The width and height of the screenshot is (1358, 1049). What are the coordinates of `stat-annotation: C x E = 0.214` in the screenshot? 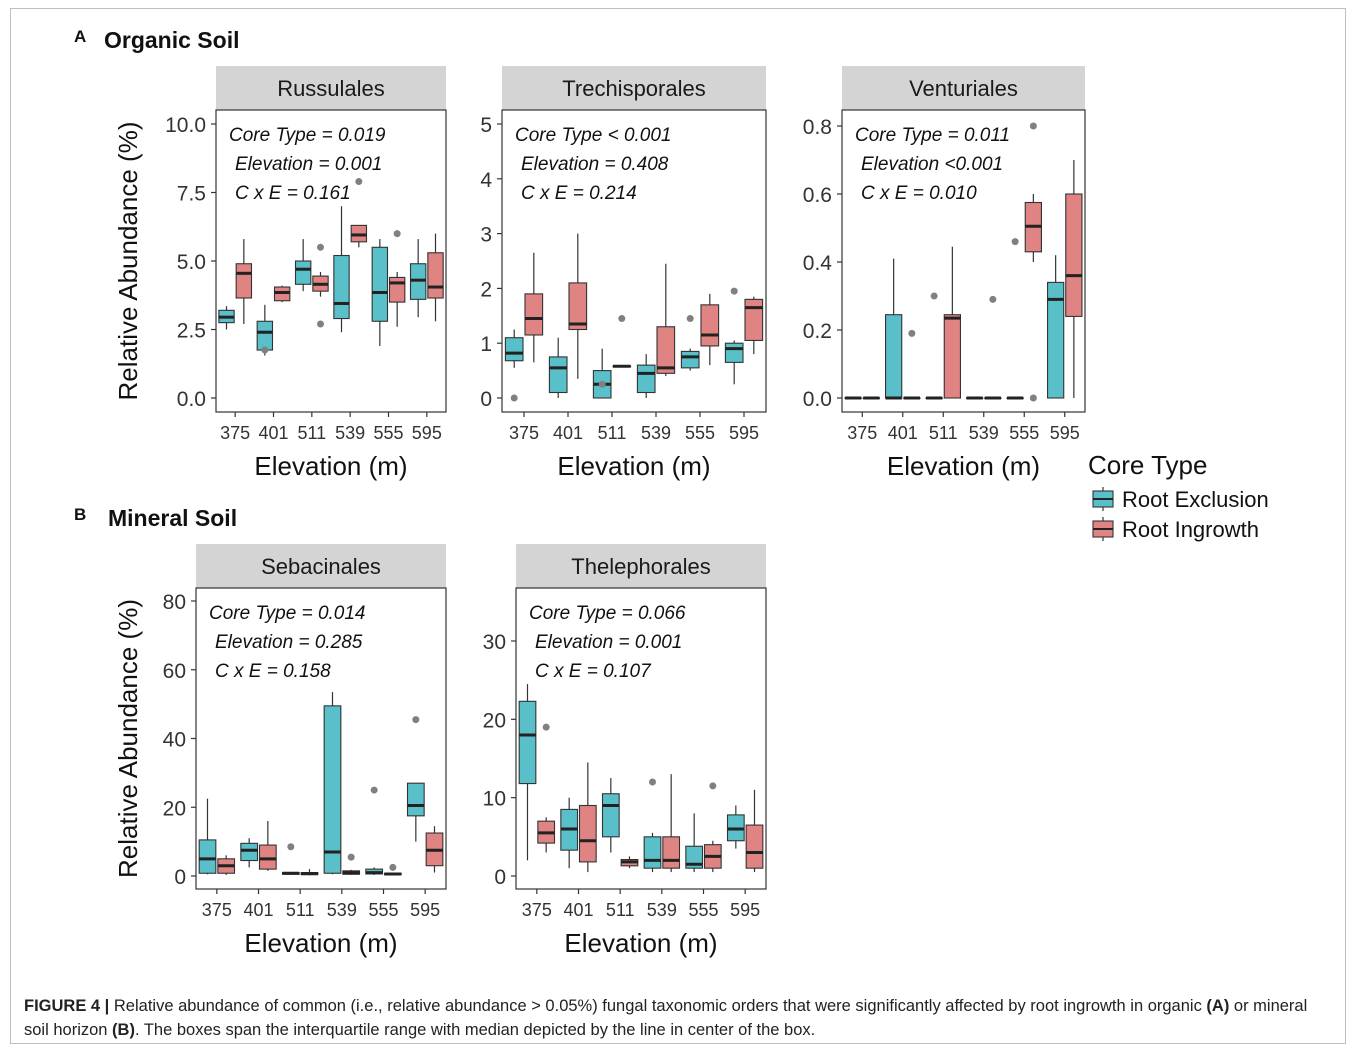 It's located at (579, 193).